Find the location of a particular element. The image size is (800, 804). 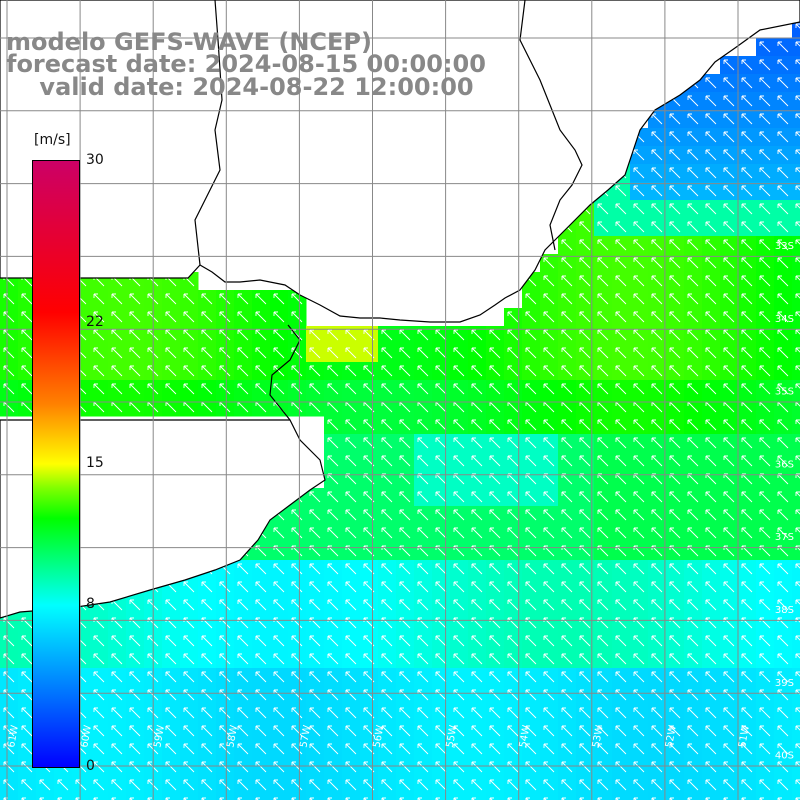

latitude-label: 33S is located at coordinates (784, 246).